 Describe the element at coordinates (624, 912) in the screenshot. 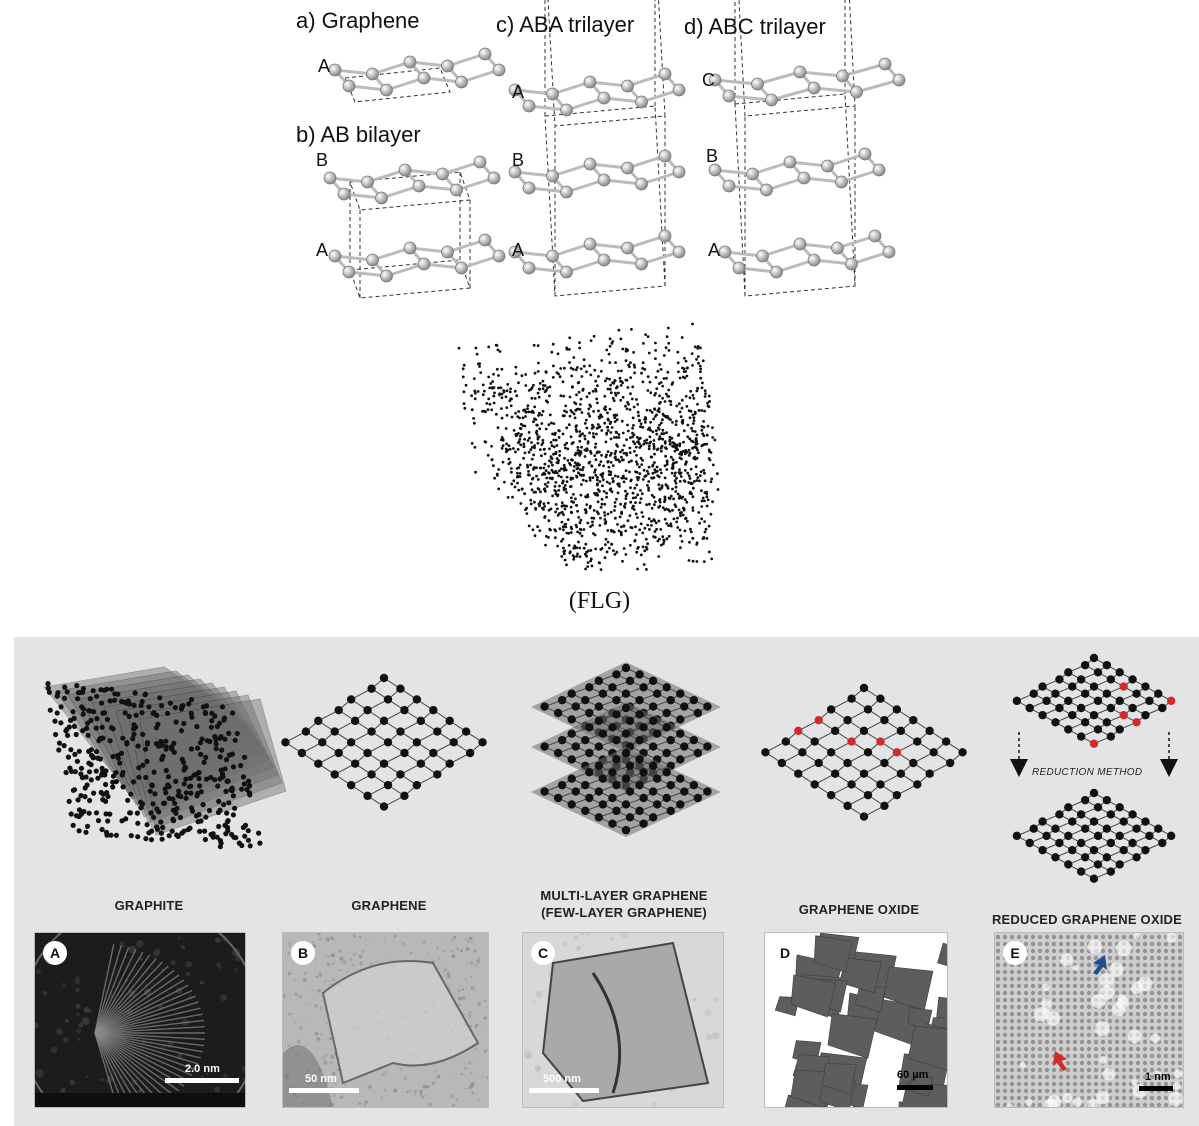

I see `multilayer-label-line2: (FEW-LAYER GRAPHENE)` at that location.